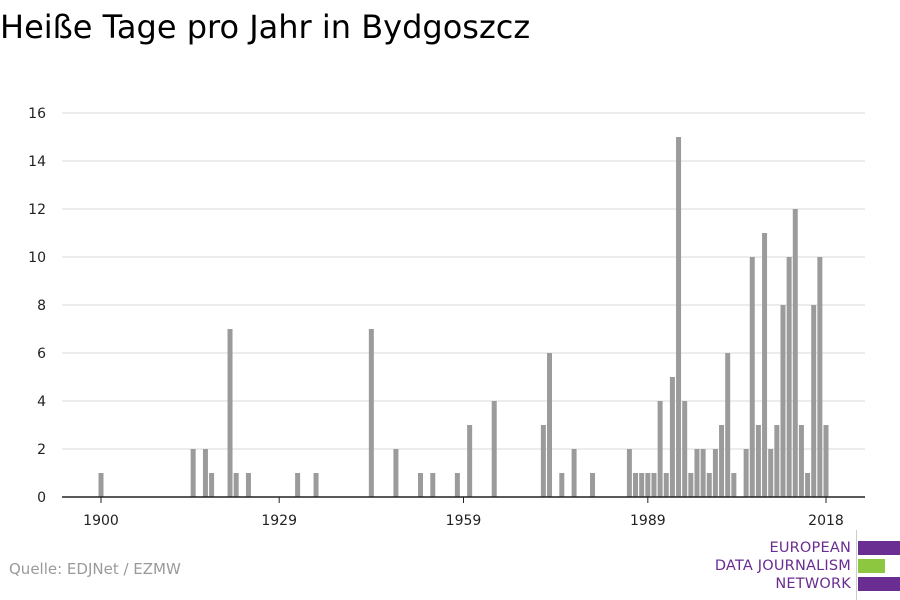 This screenshot has width=900, height=600. I want to click on bar-1972, so click(543, 461).